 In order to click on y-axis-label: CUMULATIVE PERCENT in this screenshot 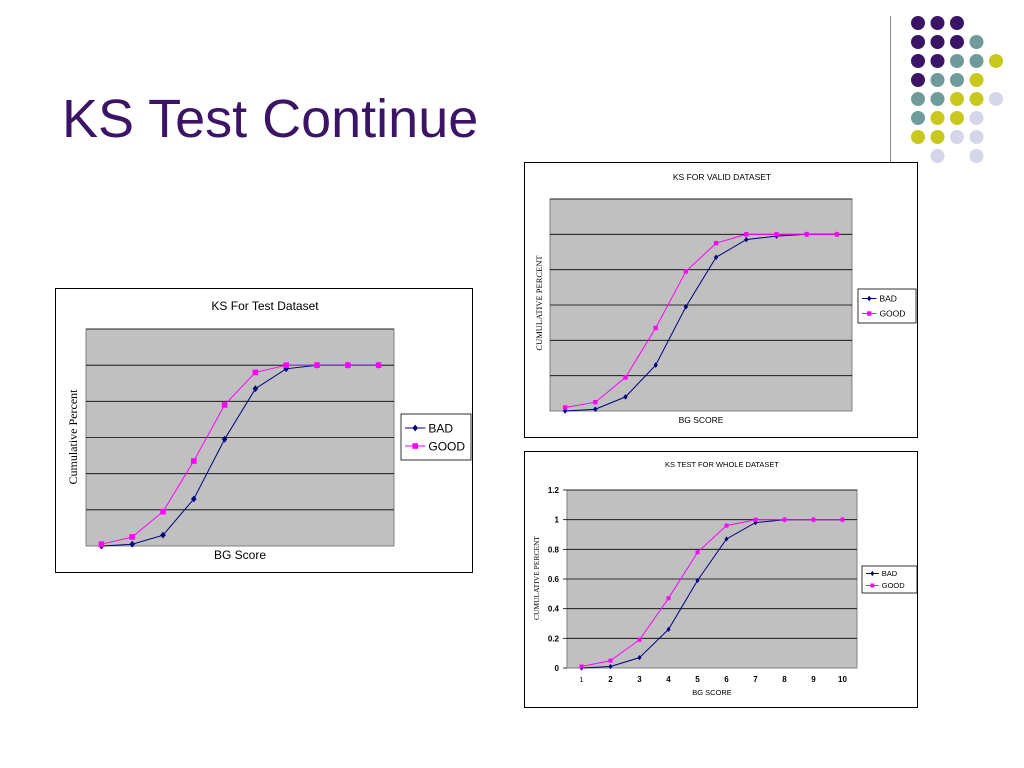, I will do `click(539, 303)`.